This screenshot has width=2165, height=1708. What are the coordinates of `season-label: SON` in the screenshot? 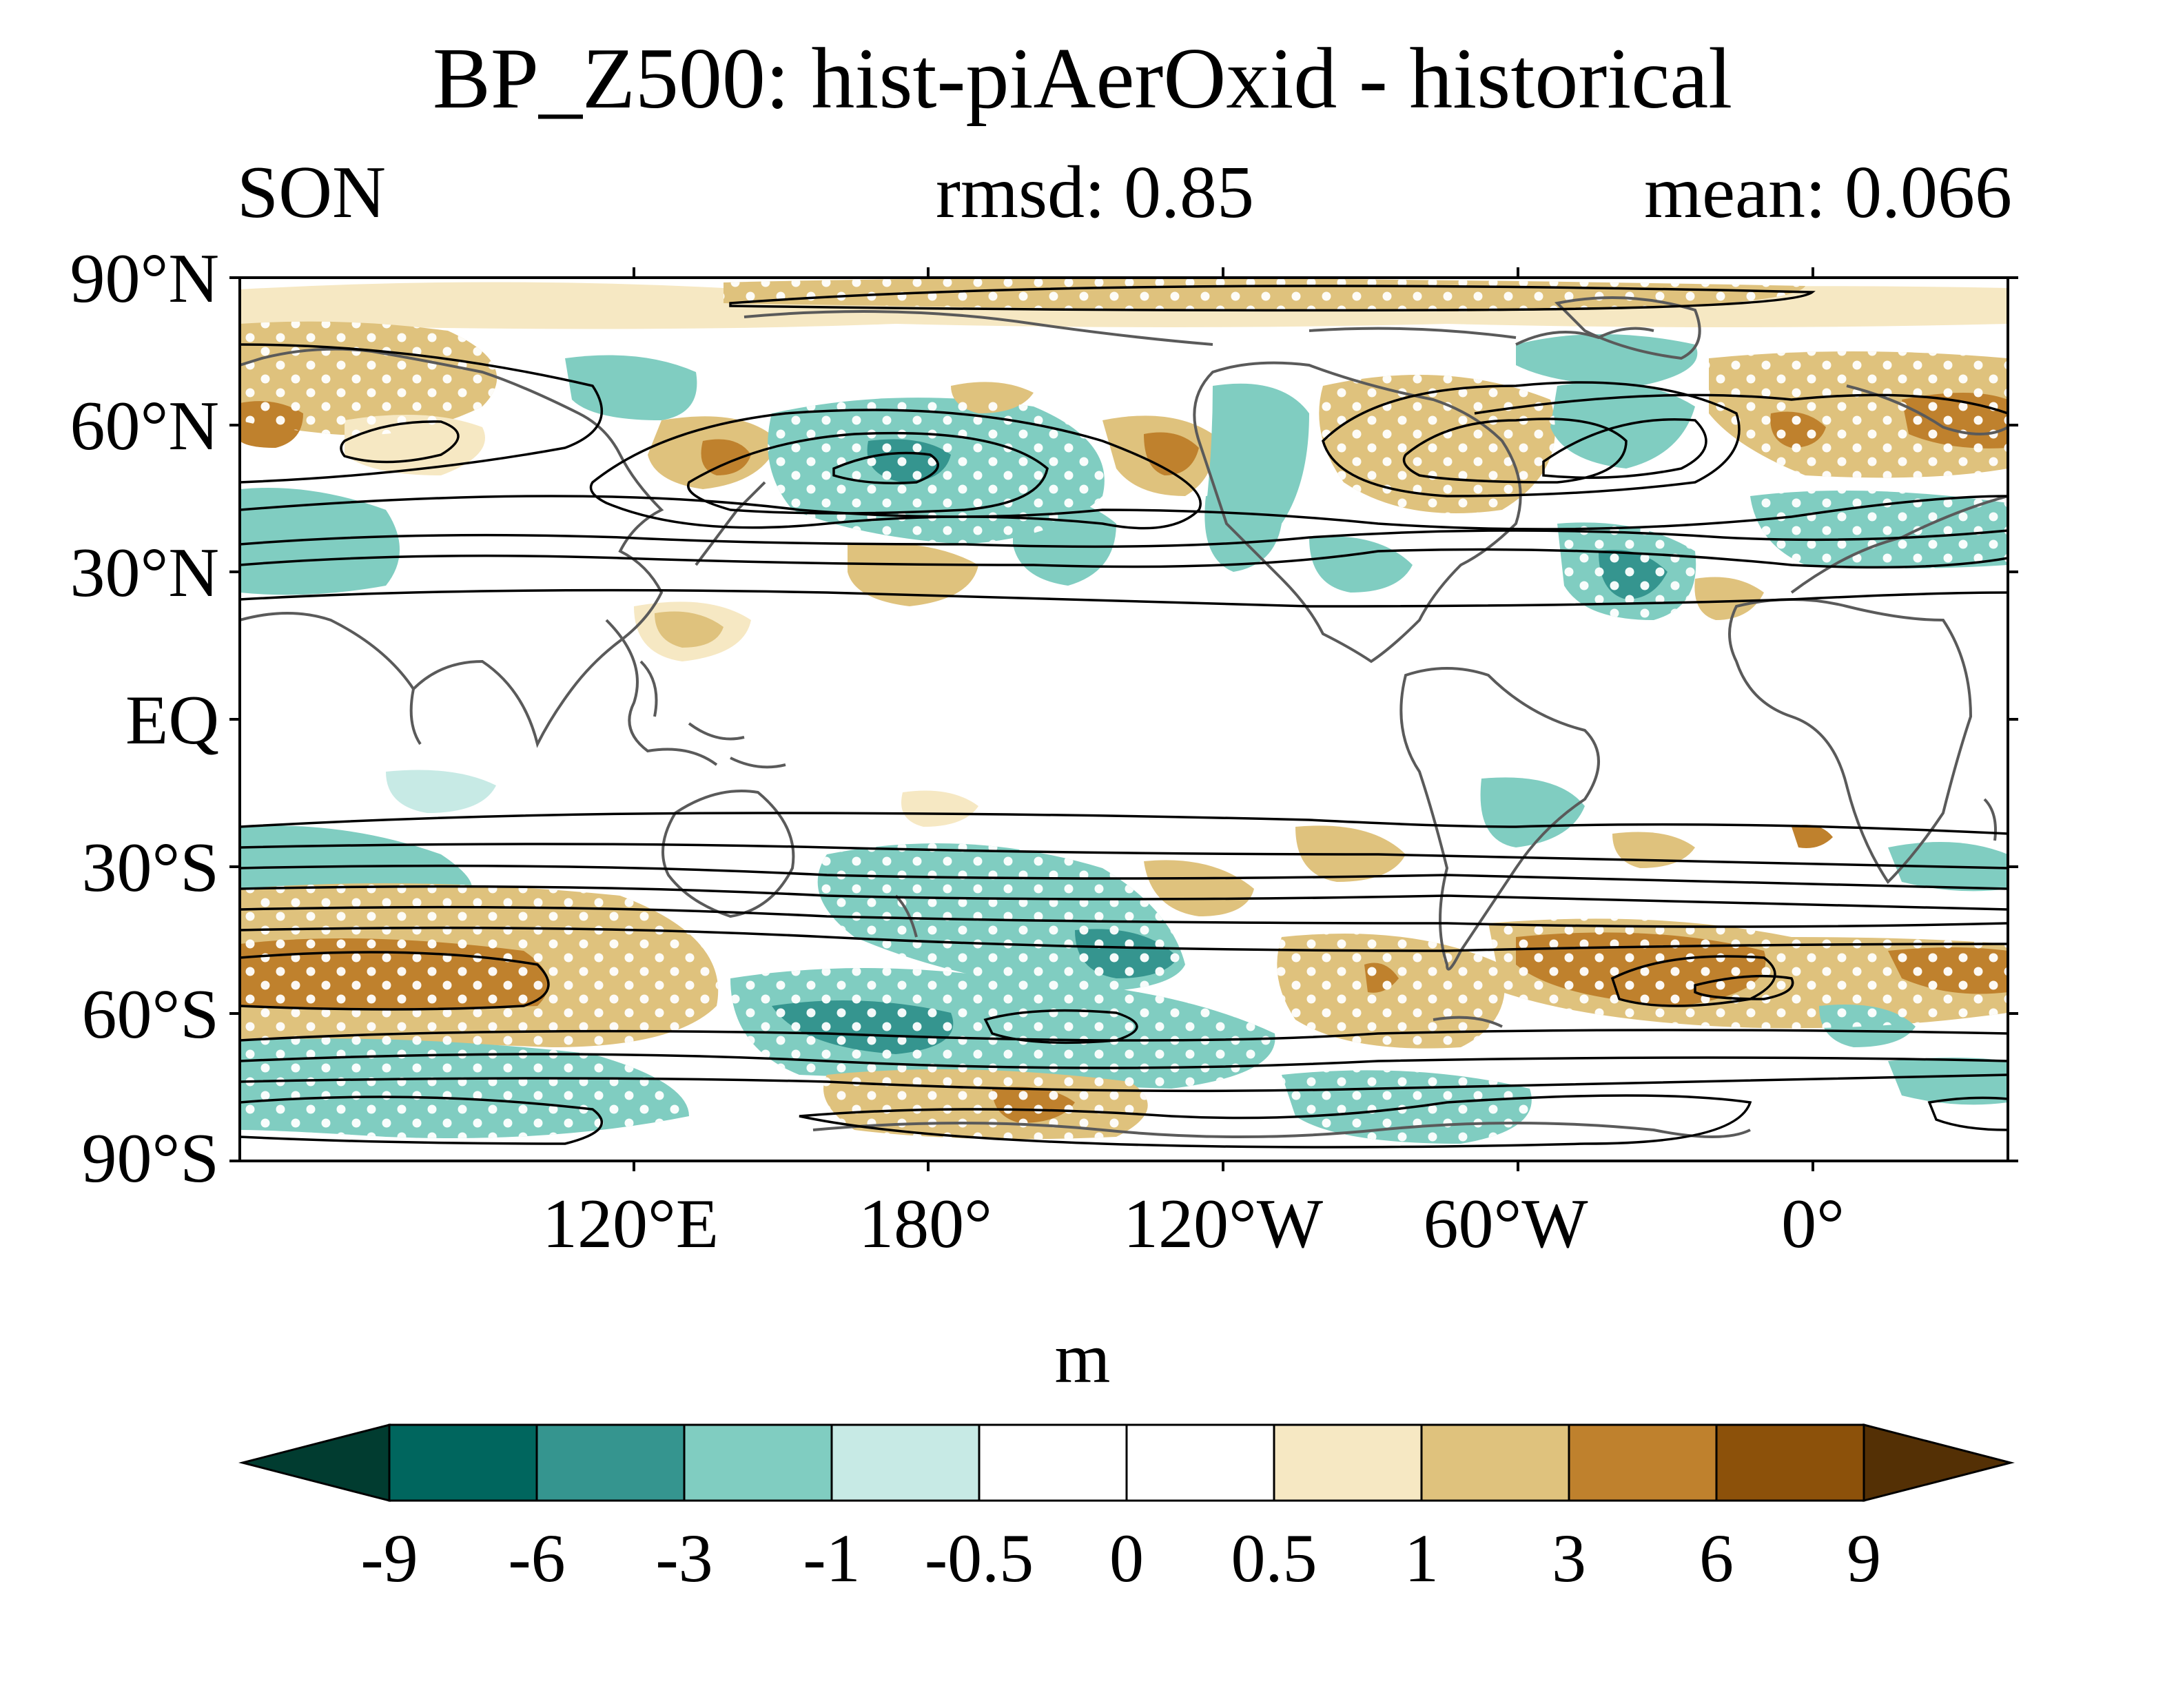 It's located at (312, 193).